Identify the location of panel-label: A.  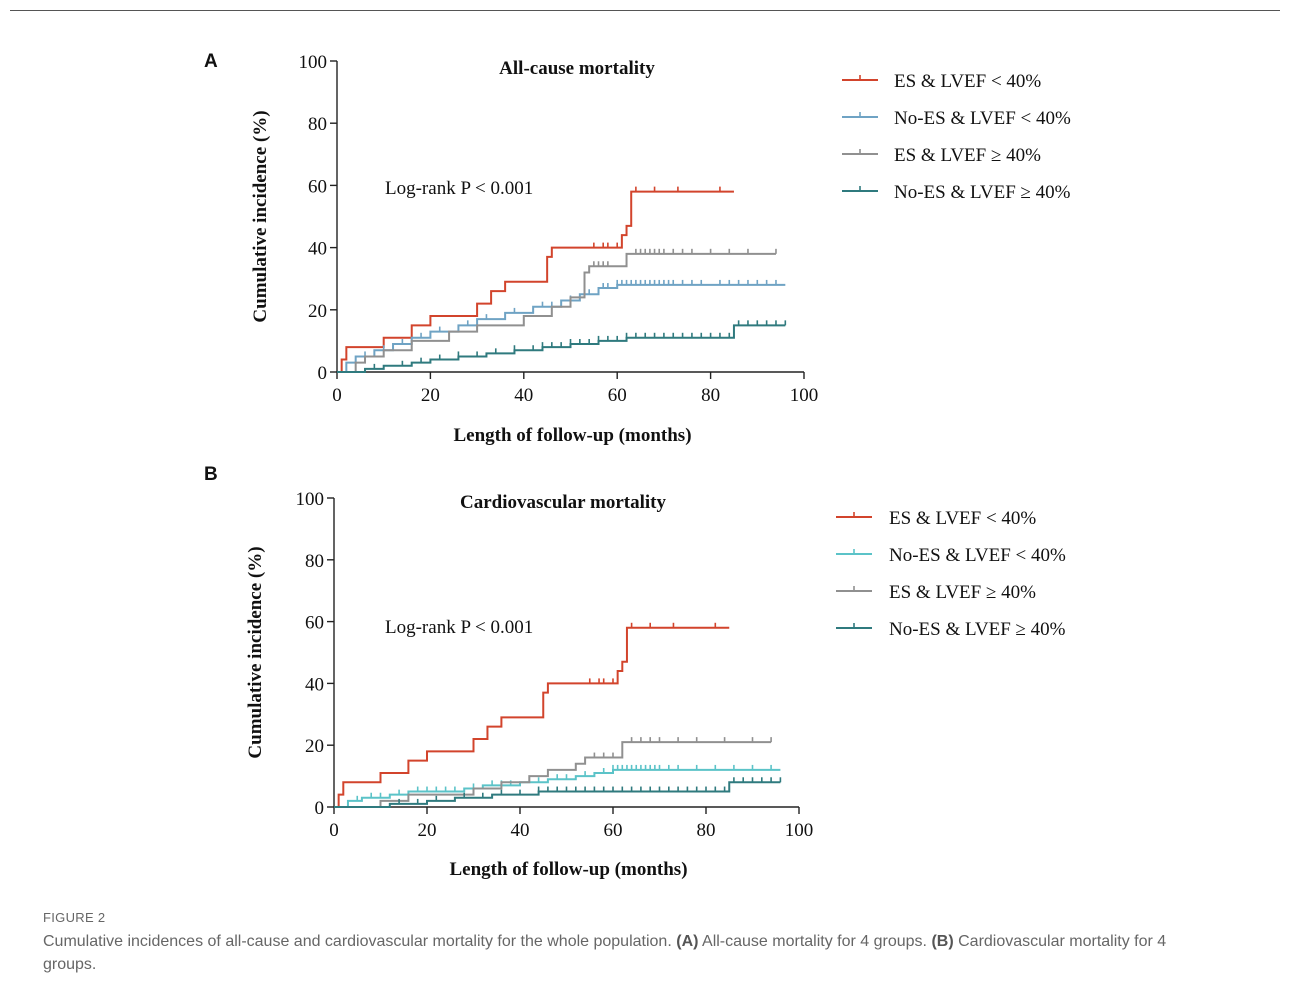
(211, 61).